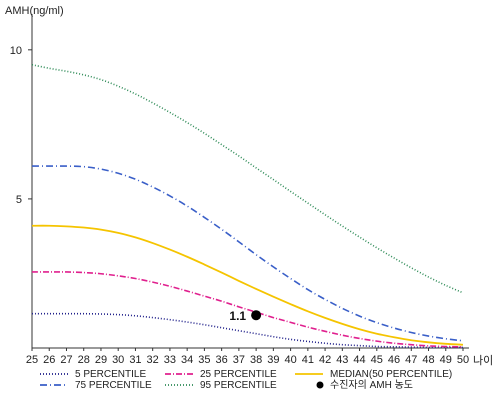 This screenshot has width=500, height=400. I want to click on legend-item-75-percentile: 75 PERCENTILE, so click(96, 385).